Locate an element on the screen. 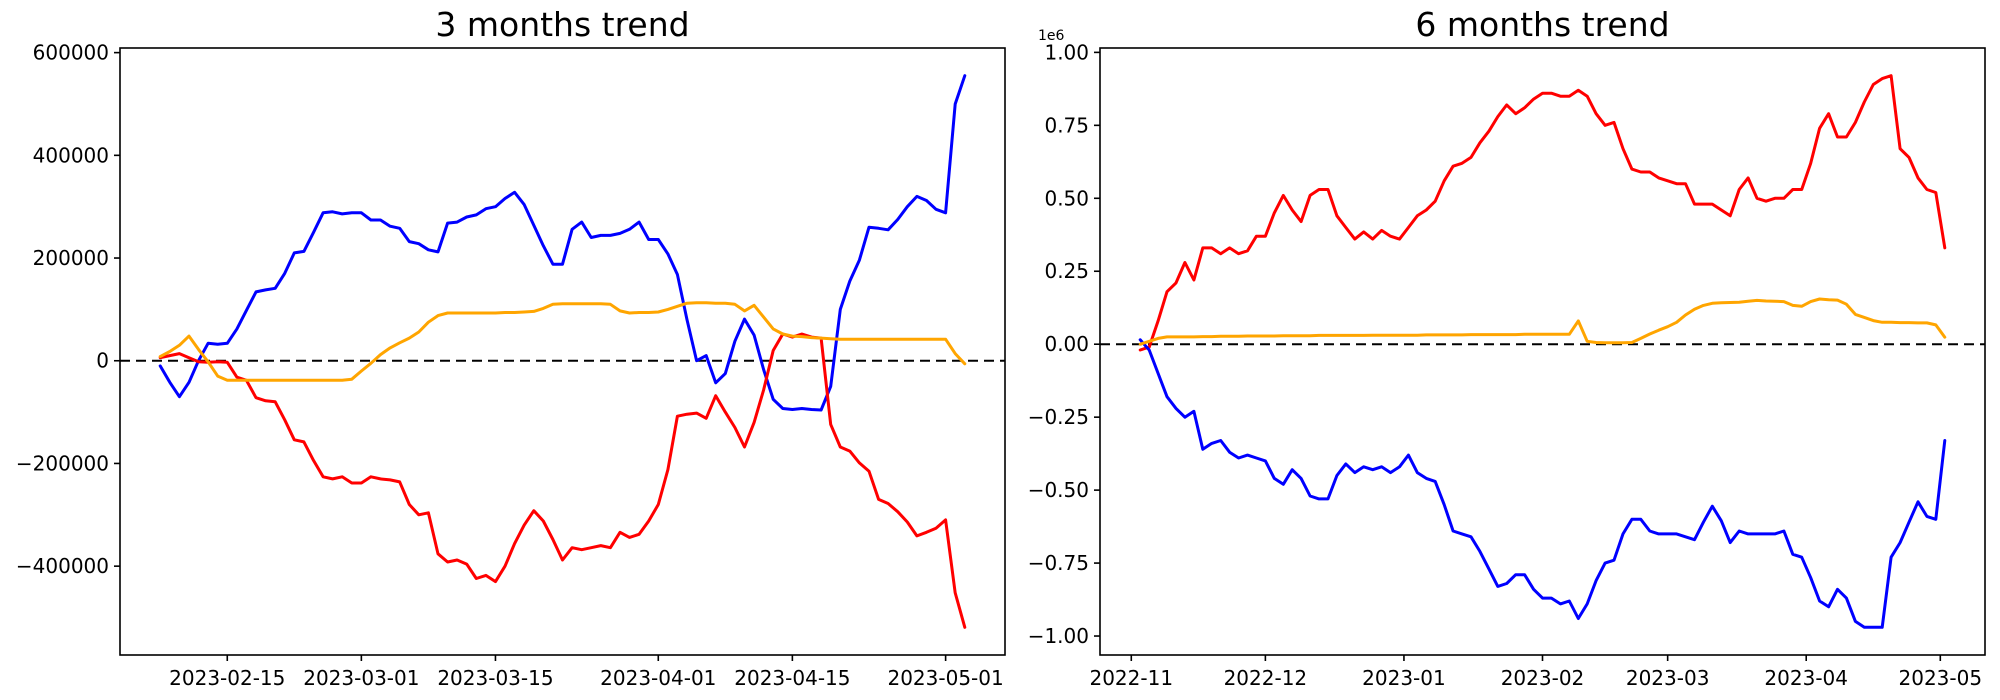  six-months-trend-y-tick-label: 0.00 is located at coordinates (1066, 344).